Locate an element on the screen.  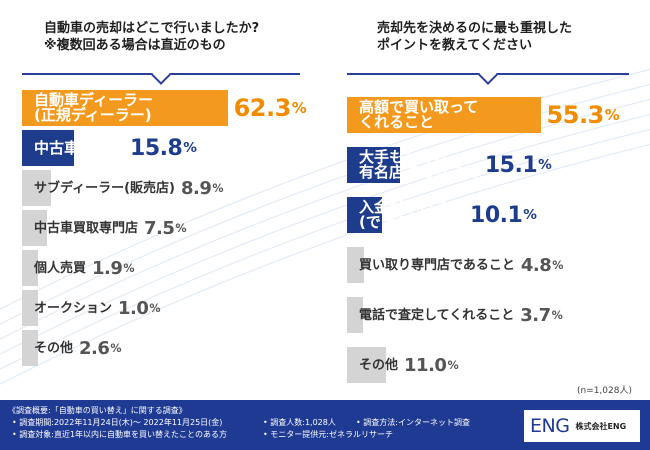
bar-row: 買い取り専門店であること 4.8% is located at coordinates (492, 265).